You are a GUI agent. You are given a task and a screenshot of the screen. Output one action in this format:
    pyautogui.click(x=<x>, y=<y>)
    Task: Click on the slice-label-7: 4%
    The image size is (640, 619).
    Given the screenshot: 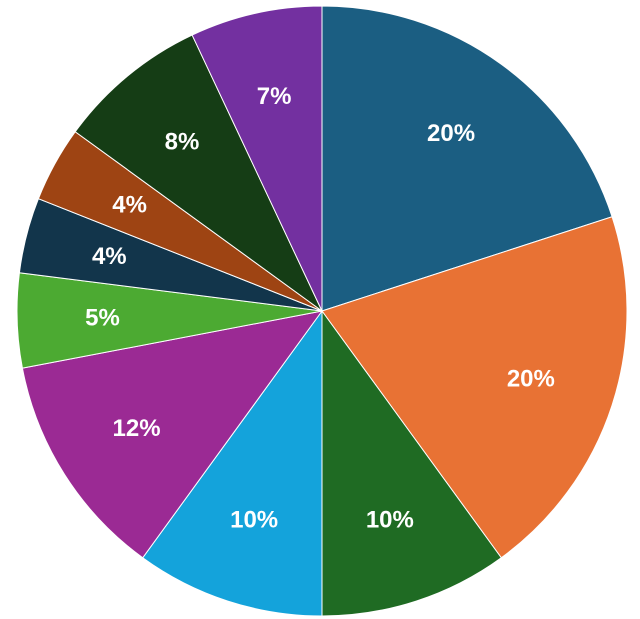 What is the action you would take?
    pyautogui.click(x=109, y=256)
    